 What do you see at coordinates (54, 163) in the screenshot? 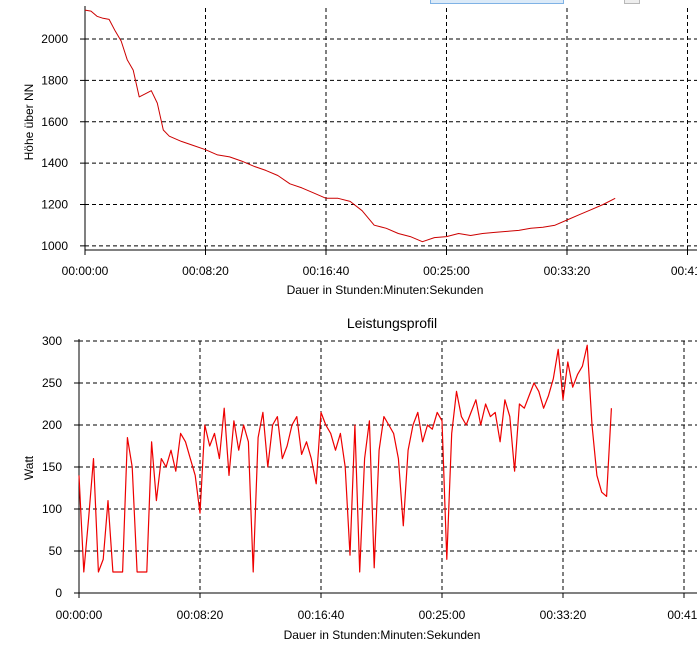
I see `elevation-y-tick-label: 1400` at bounding box center [54, 163].